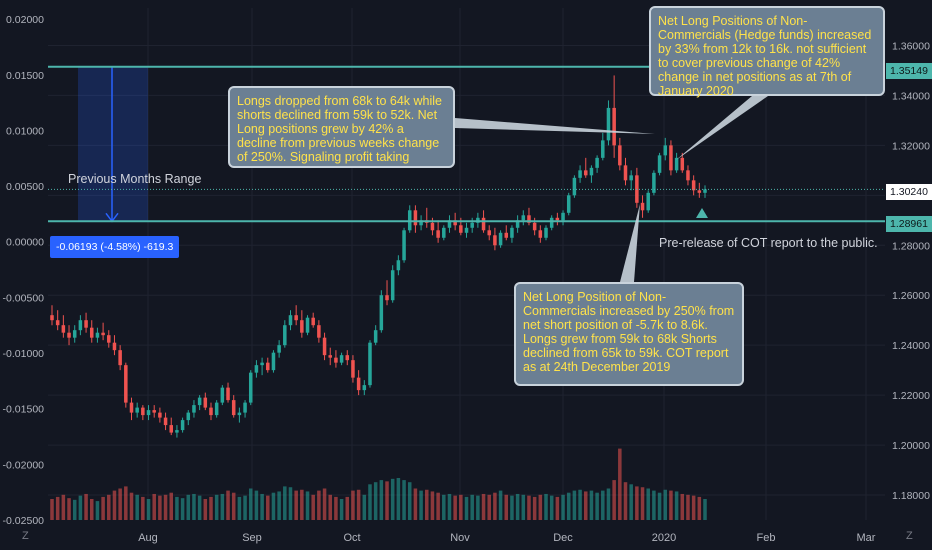  I want to click on left-axis-tick: -0.02500, so click(24, 521).